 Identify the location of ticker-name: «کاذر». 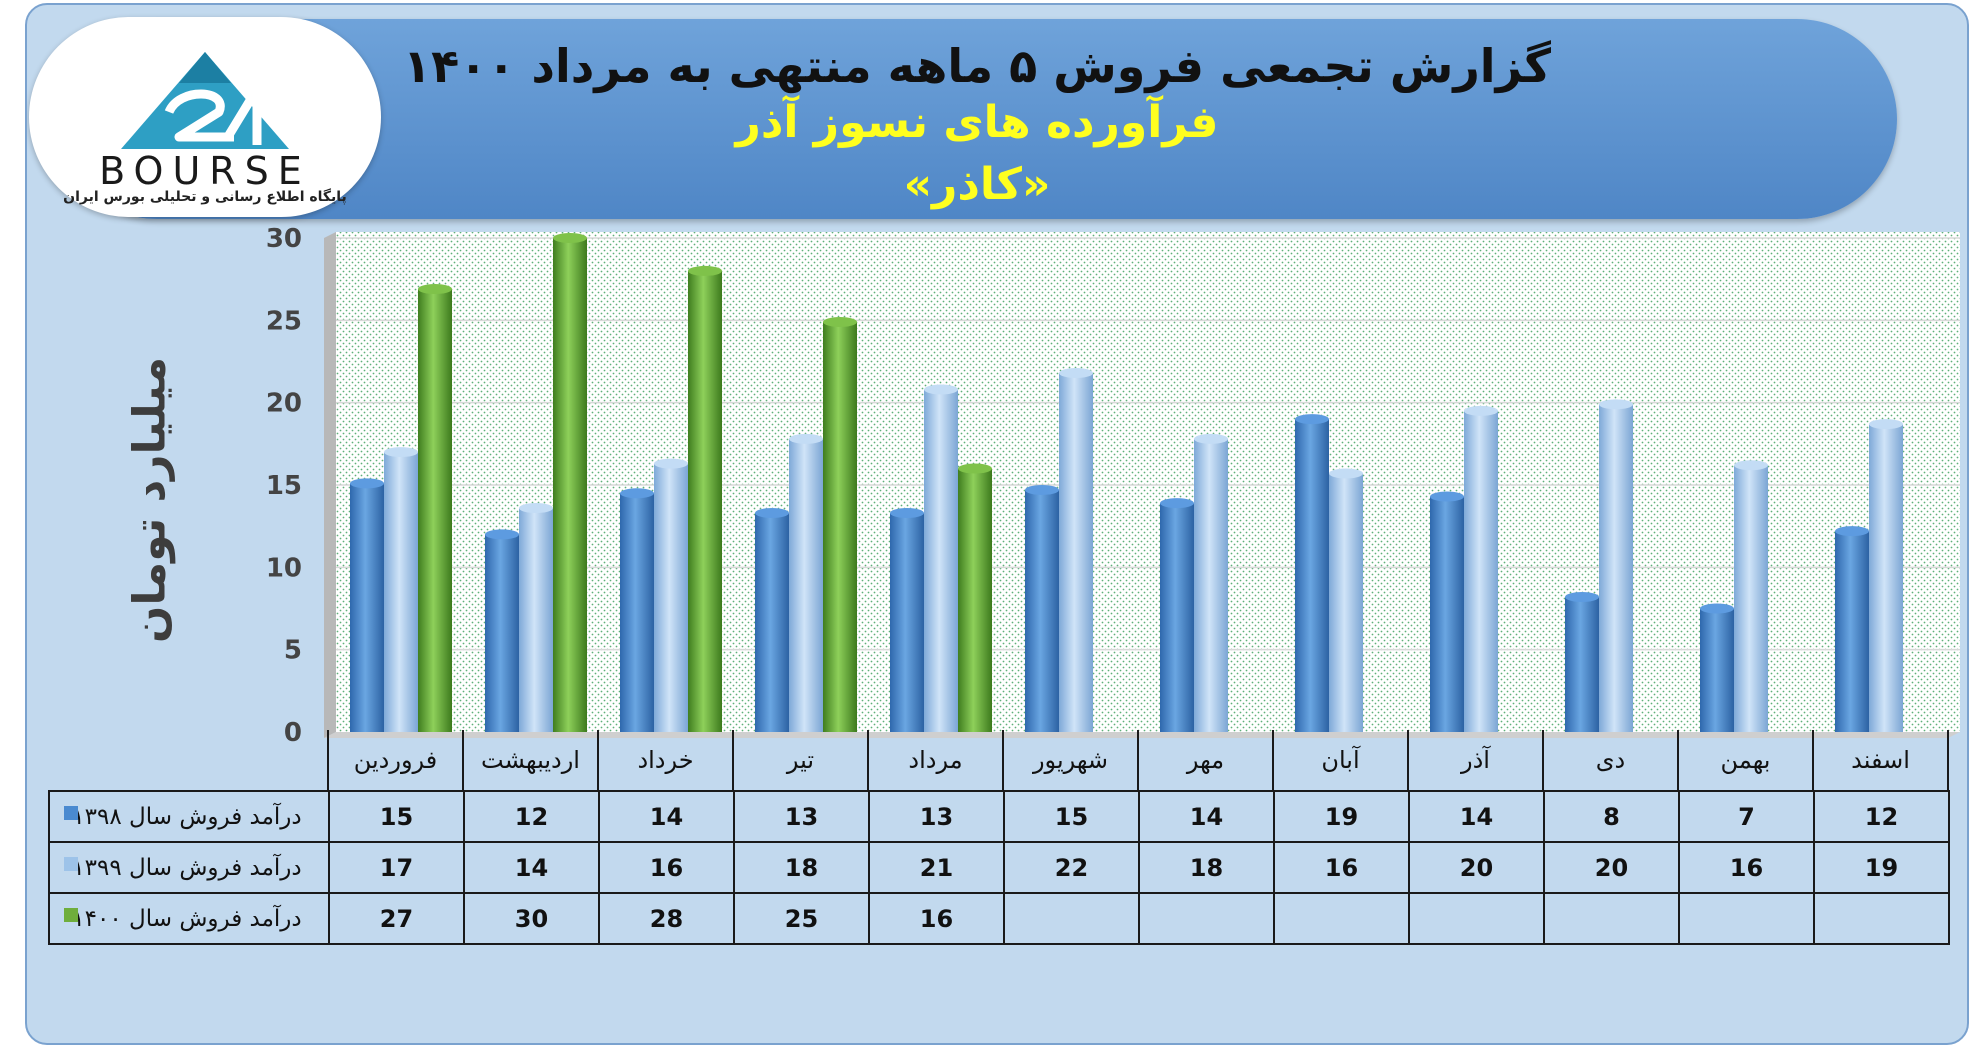
(977, 184).